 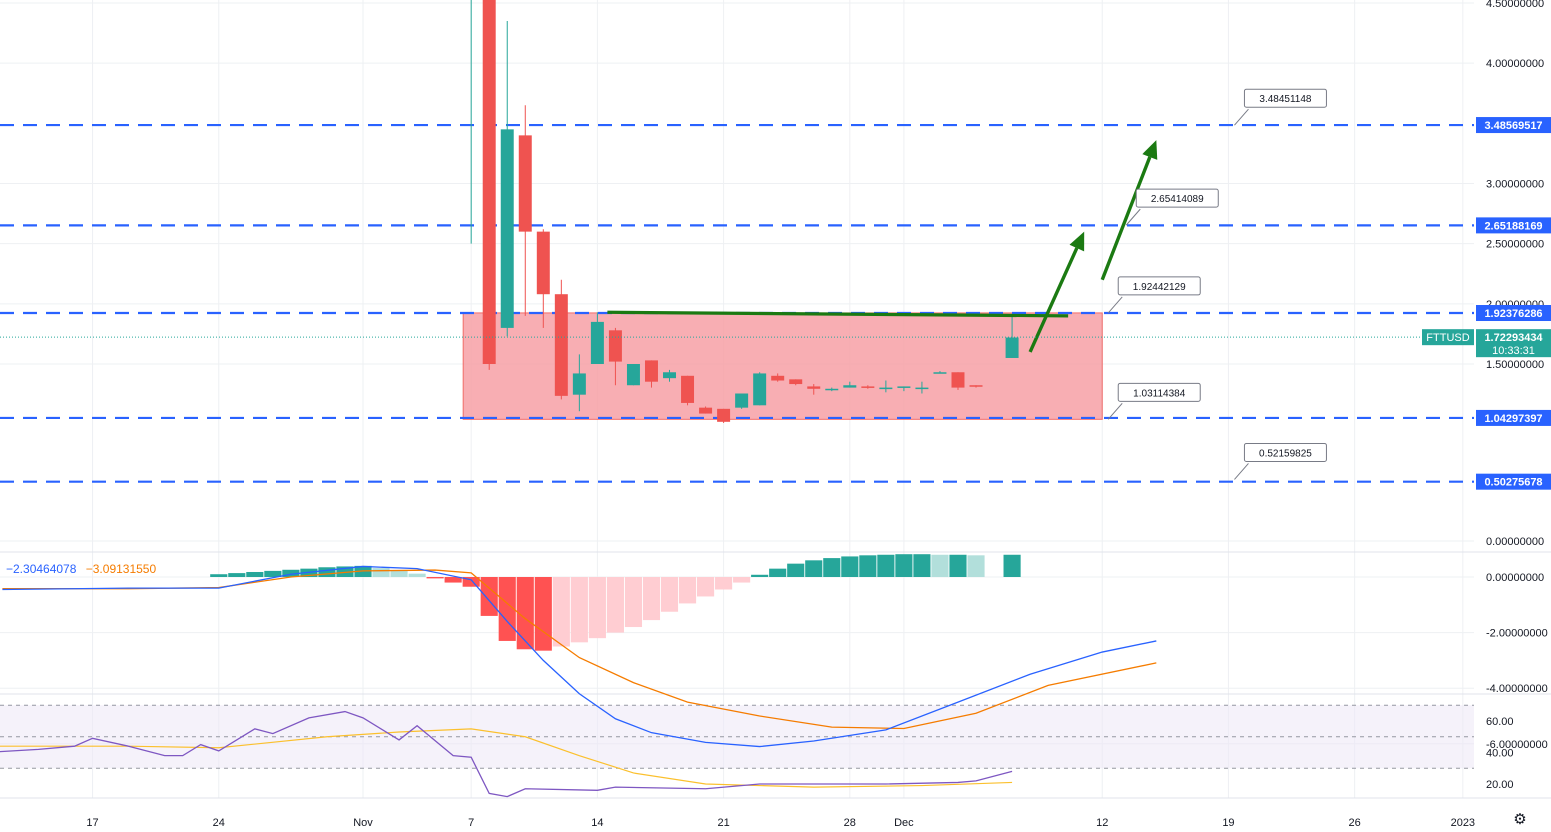 I want to click on symbol-label: FTTUSD, so click(x=1447, y=338).